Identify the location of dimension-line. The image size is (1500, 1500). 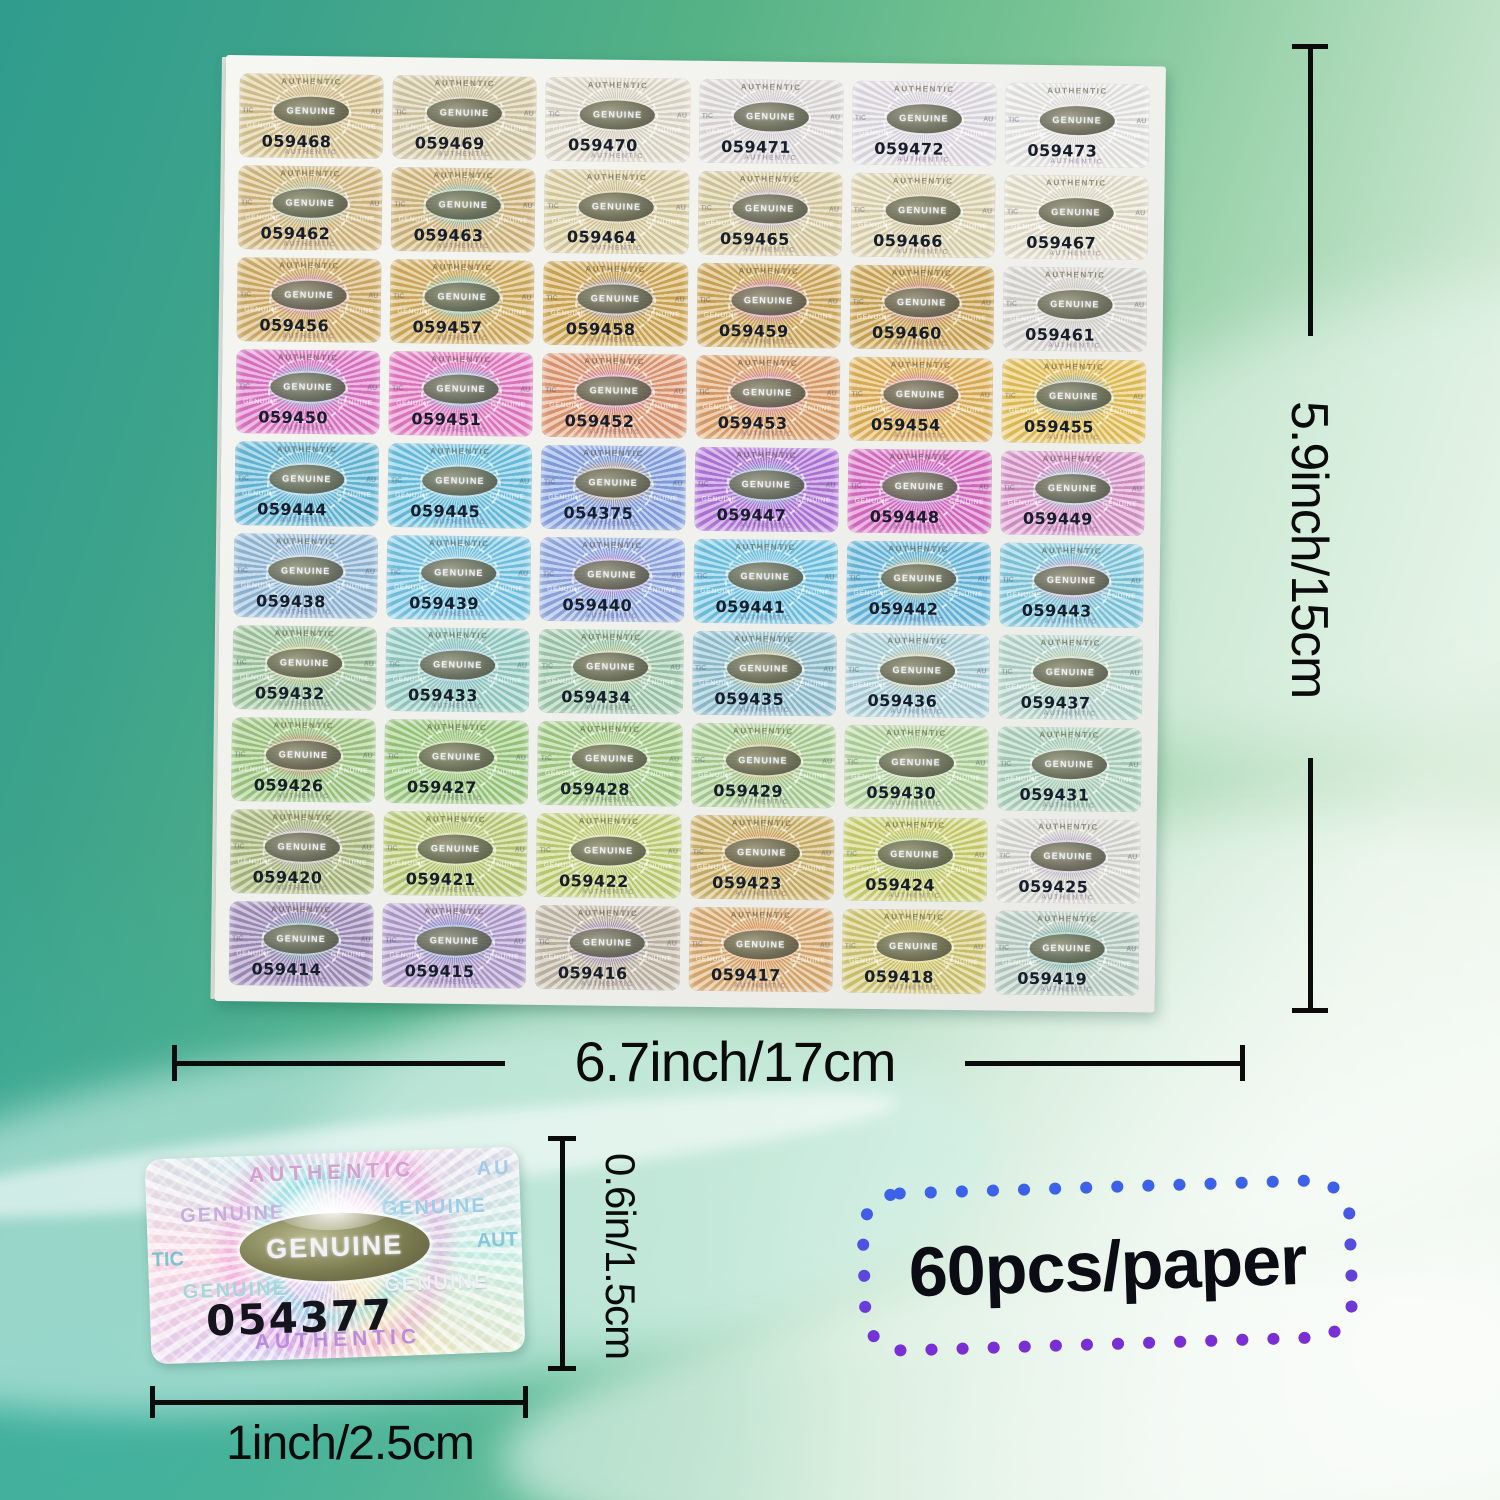
(1103, 1063).